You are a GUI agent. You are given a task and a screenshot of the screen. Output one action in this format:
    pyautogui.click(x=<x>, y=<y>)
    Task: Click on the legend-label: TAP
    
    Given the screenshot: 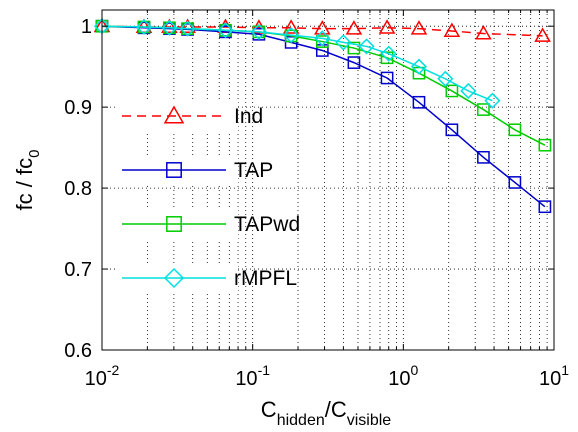 What is the action you would take?
    pyautogui.click(x=253, y=170)
    